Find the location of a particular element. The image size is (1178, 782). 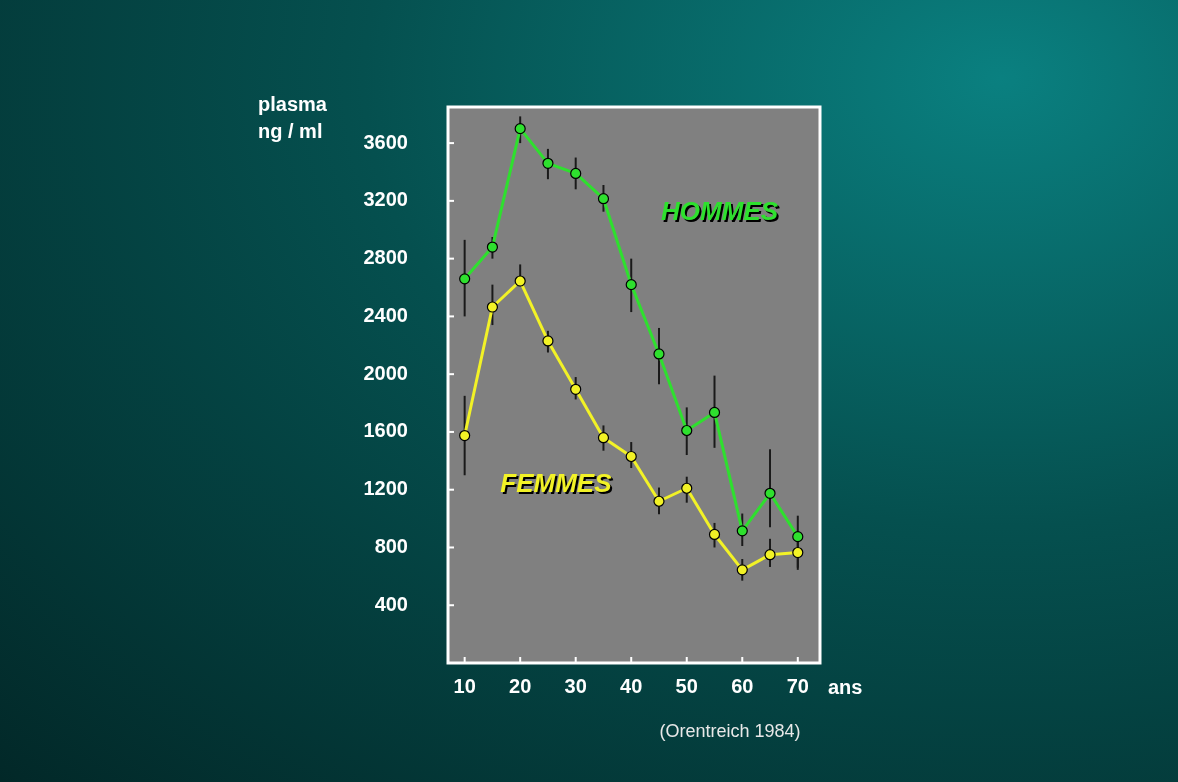

x-tick-label: 10 is located at coordinates (464, 685).